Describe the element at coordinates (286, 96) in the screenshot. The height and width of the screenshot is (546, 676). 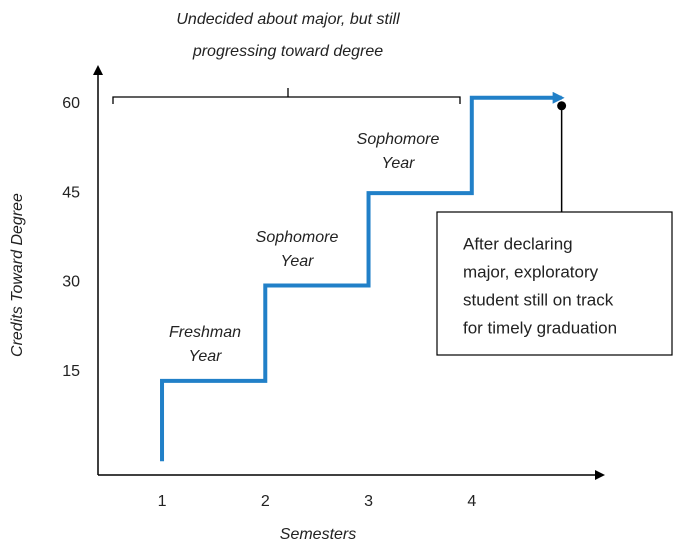
I see `bracket` at that location.